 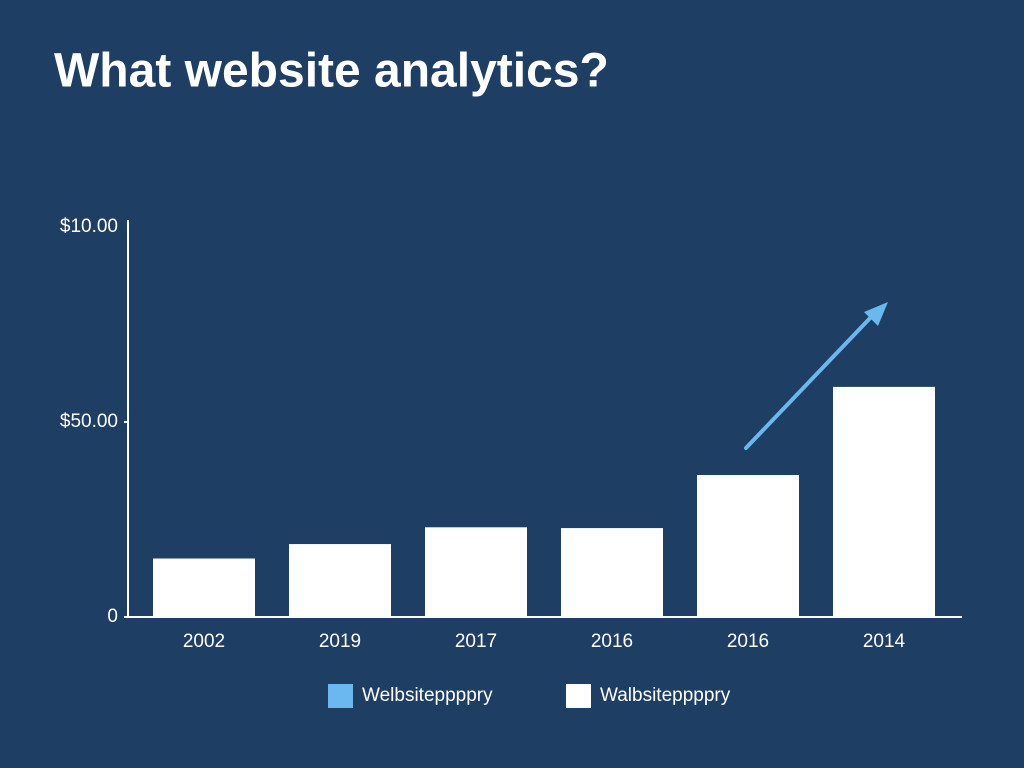 What do you see at coordinates (331, 71) in the screenshot?
I see `chart-title: What website analytics?` at bounding box center [331, 71].